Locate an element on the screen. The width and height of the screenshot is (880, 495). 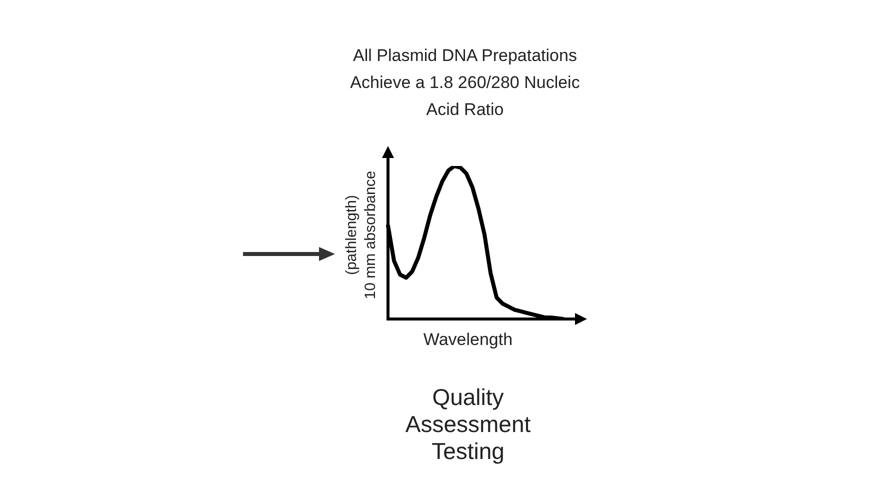
text: Quality Assessment Testing is located at coordinates (468, 424).